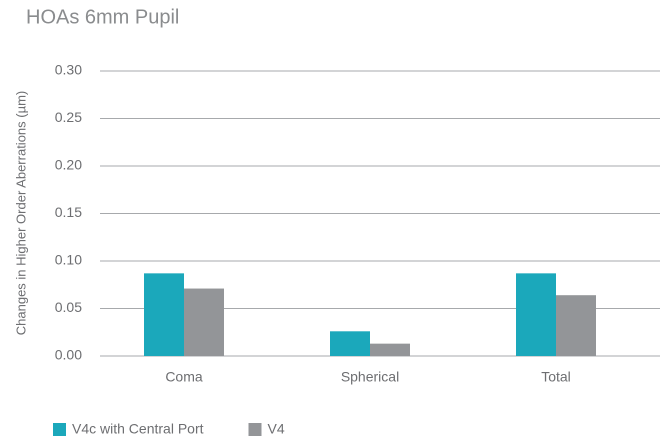 This screenshot has height=439, width=661. Describe the element at coordinates (20, 213) in the screenshot. I see `y-axis-label: Changes in Higher Order Aberrations (µm)` at that location.